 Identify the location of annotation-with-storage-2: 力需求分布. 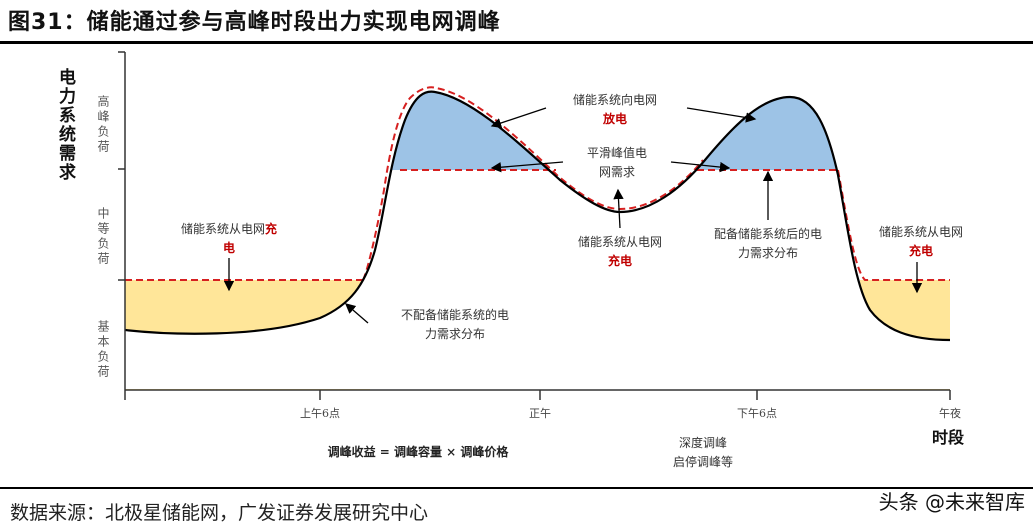
(768, 253).